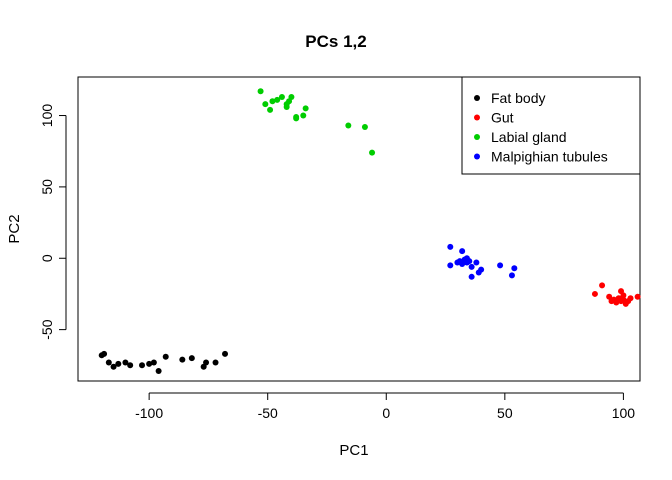  I want to click on x-tick-label: 100, so click(624, 413).